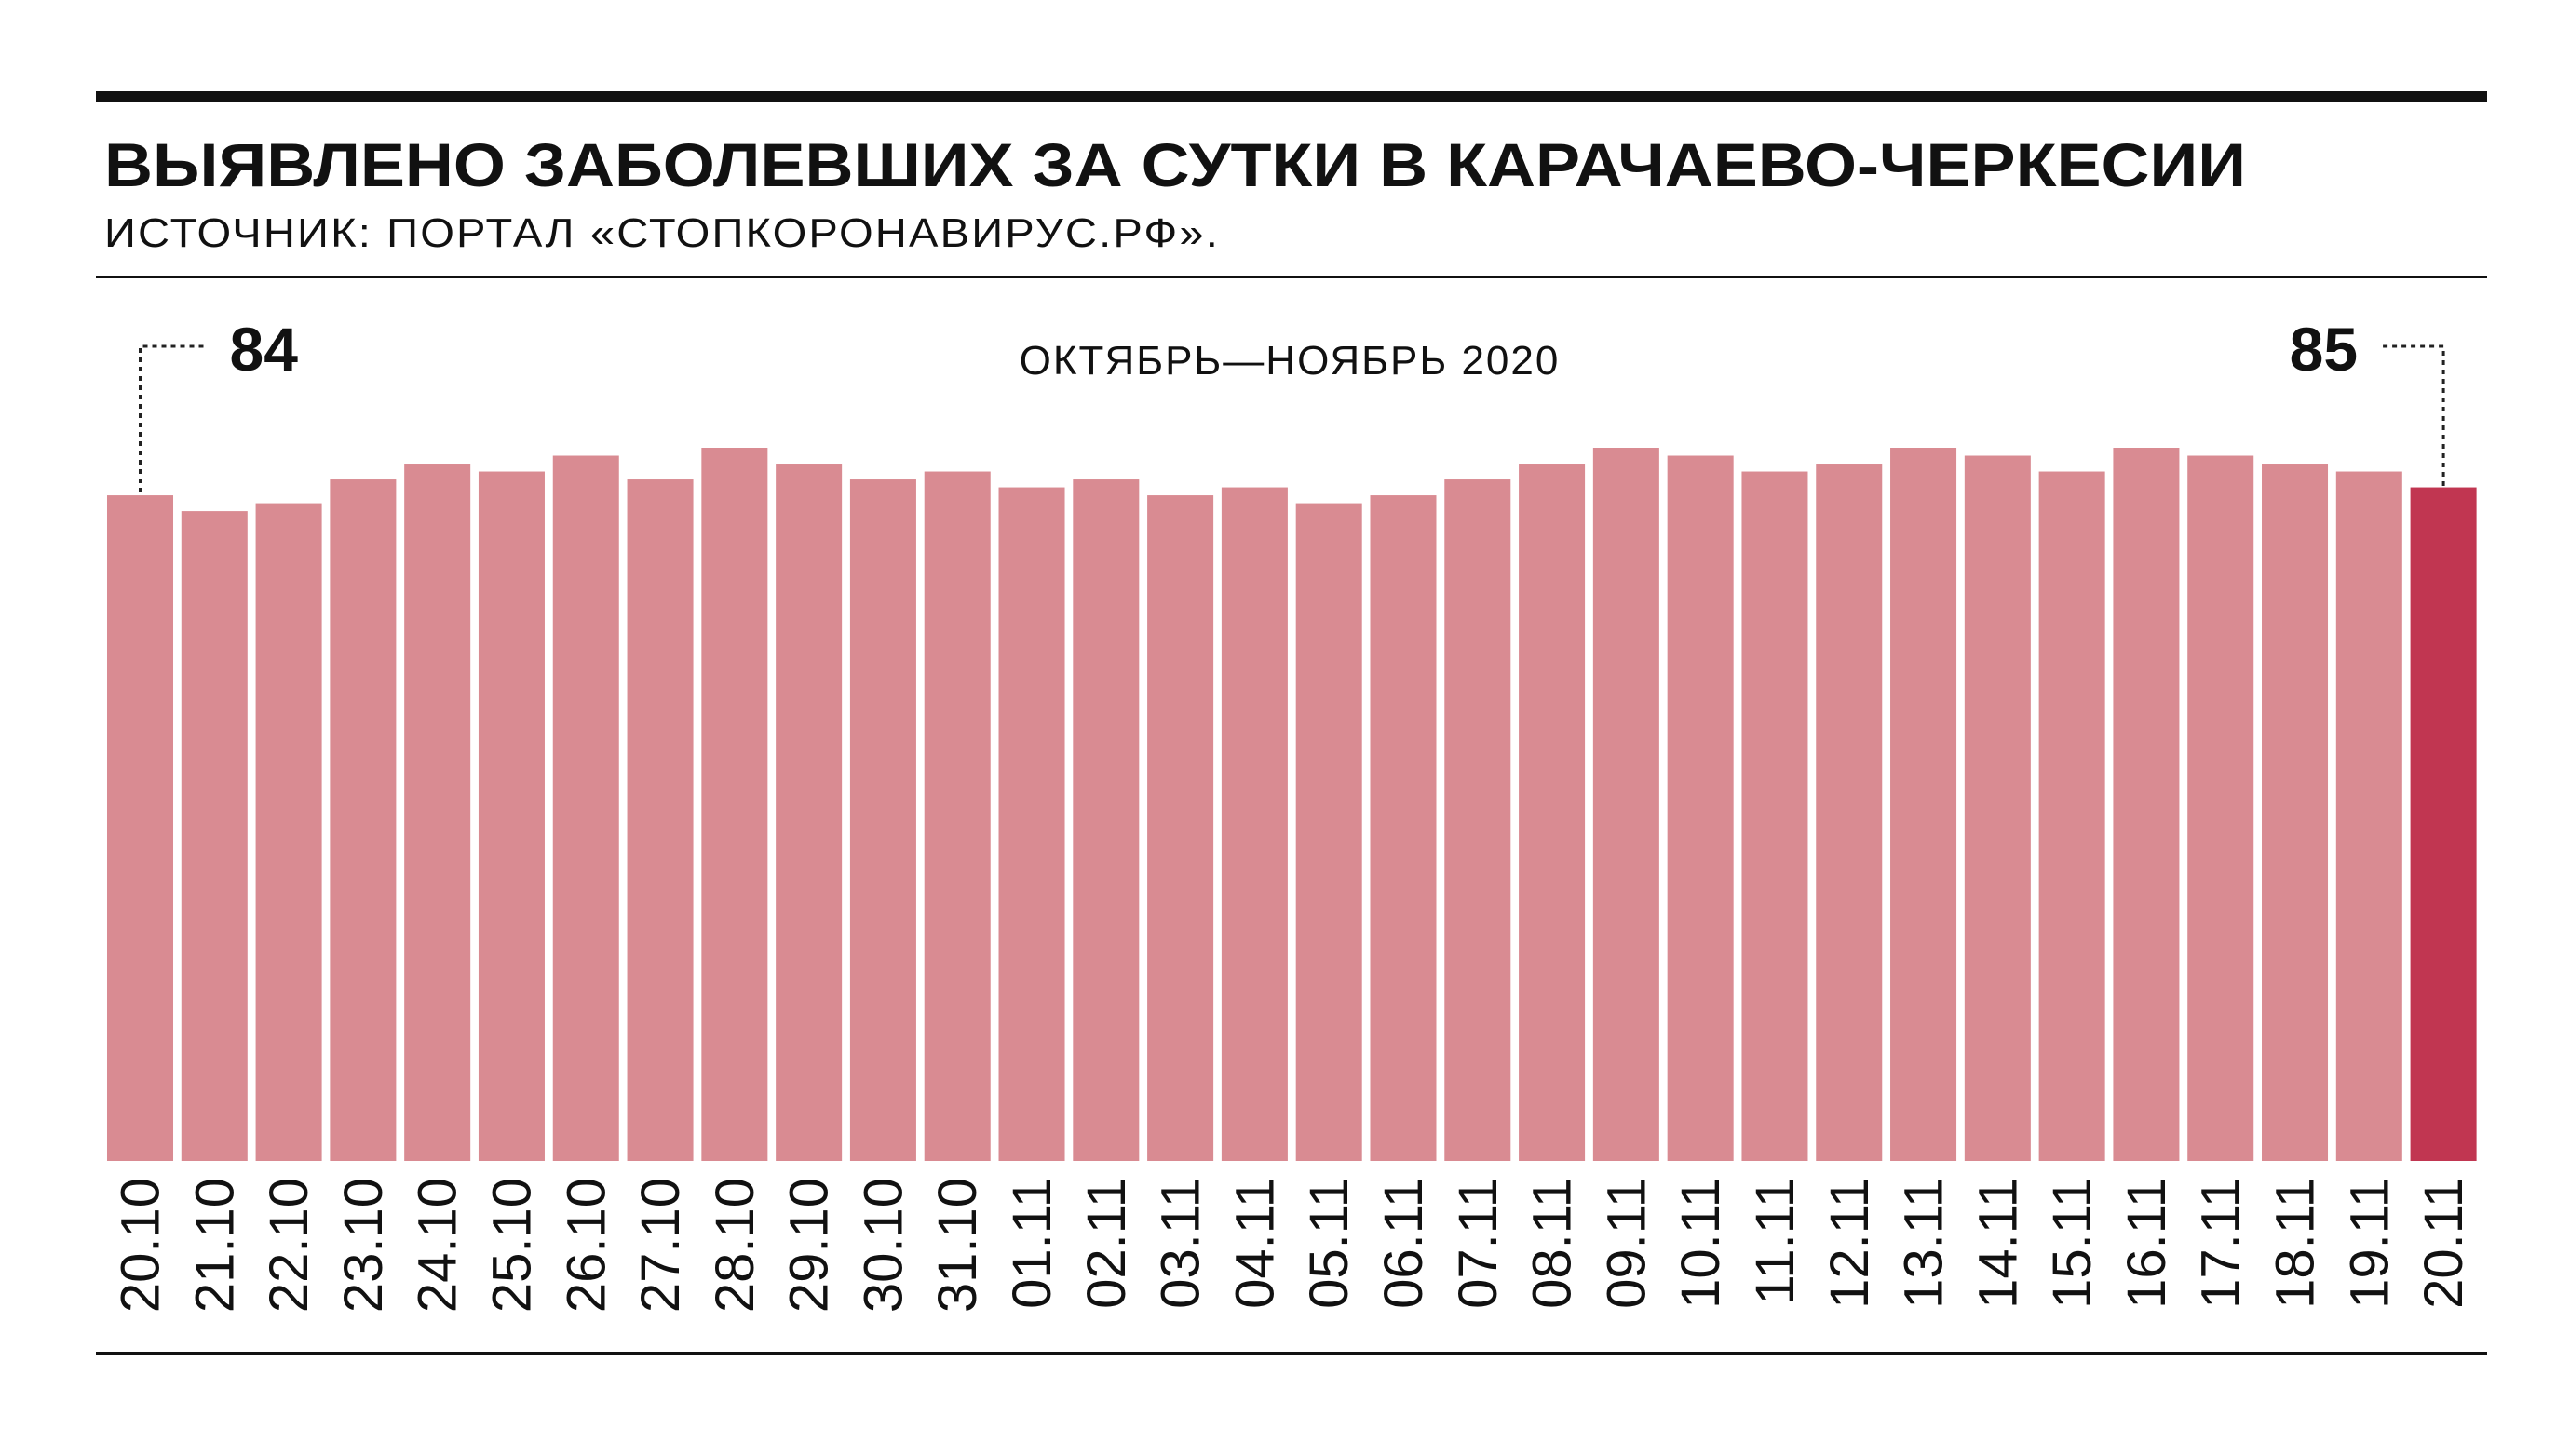 This screenshot has height=1456, width=2570. What do you see at coordinates (1924, 1243) in the screenshot?
I see `x-tick-label: 13.11` at bounding box center [1924, 1243].